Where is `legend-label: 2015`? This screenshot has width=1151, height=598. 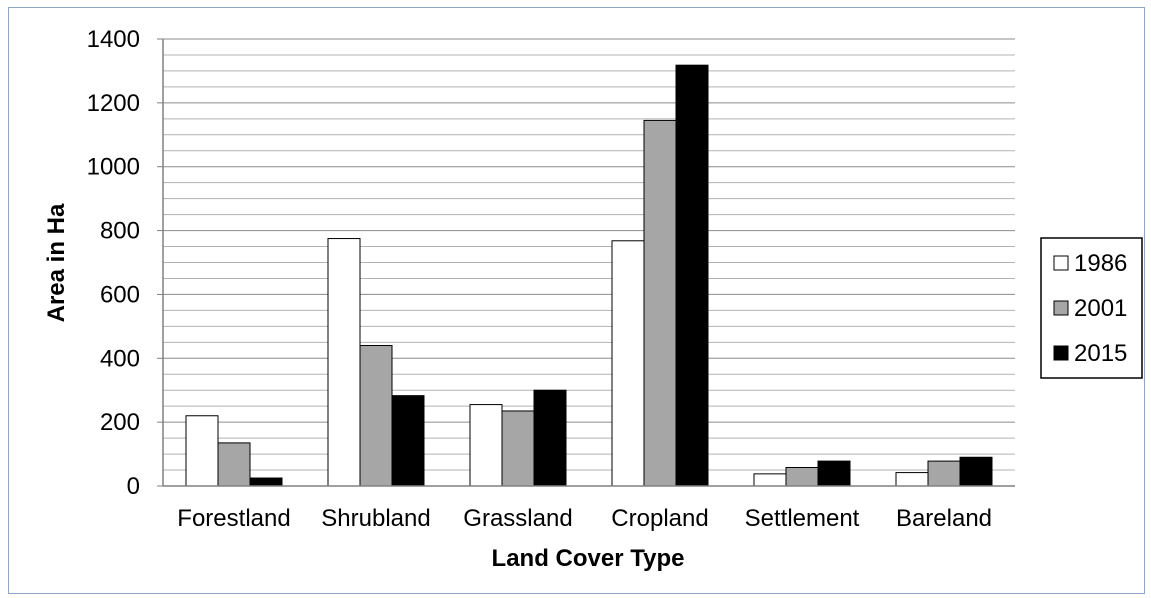
legend-label: 2015 is located at coordinates (1100, 353).